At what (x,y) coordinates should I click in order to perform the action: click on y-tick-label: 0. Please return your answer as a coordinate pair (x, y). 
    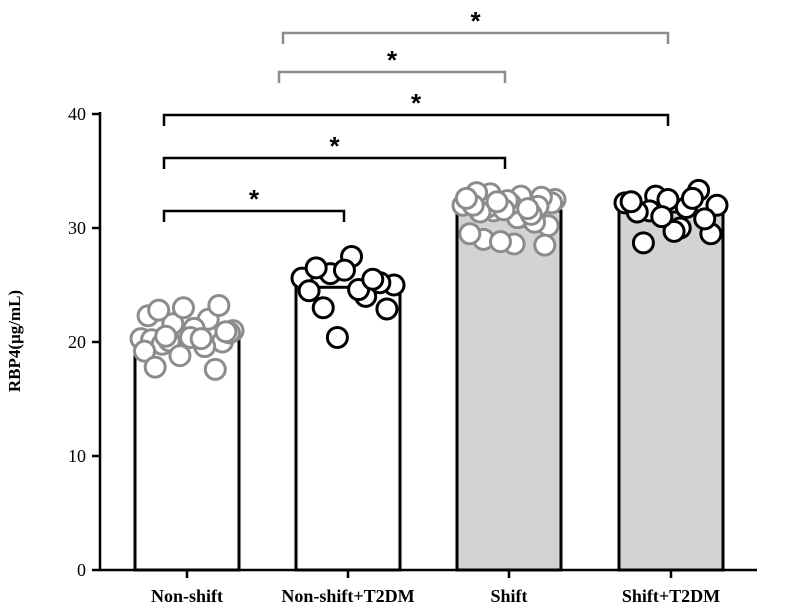
    Looking at the image, I should click on (81, 570).